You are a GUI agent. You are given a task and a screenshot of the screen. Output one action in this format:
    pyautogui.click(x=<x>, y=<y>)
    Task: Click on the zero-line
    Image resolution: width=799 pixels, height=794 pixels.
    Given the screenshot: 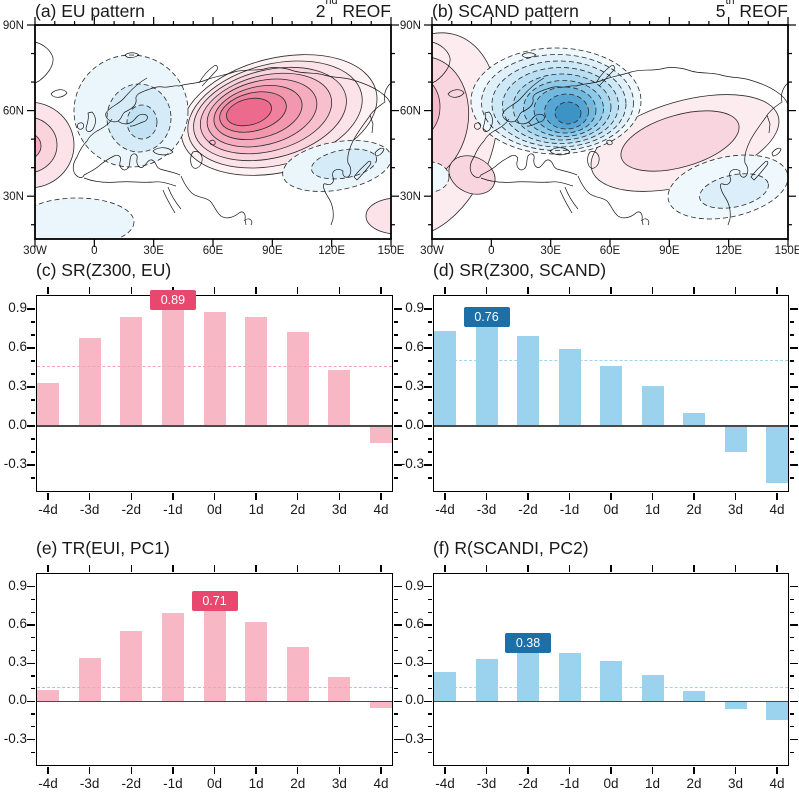 What is the action you would take?
    pyautogui.click(x=214, y=701)
    